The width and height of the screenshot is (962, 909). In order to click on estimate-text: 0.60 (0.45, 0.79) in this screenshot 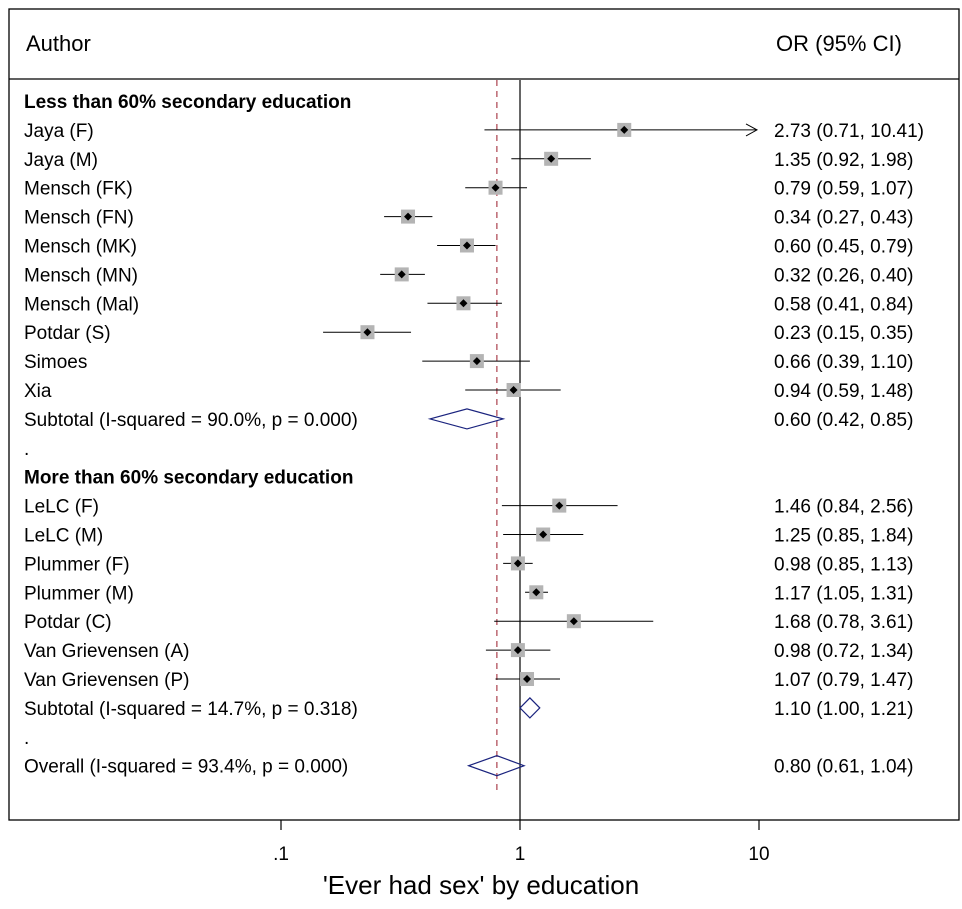, I will do `click(843, 247)`.